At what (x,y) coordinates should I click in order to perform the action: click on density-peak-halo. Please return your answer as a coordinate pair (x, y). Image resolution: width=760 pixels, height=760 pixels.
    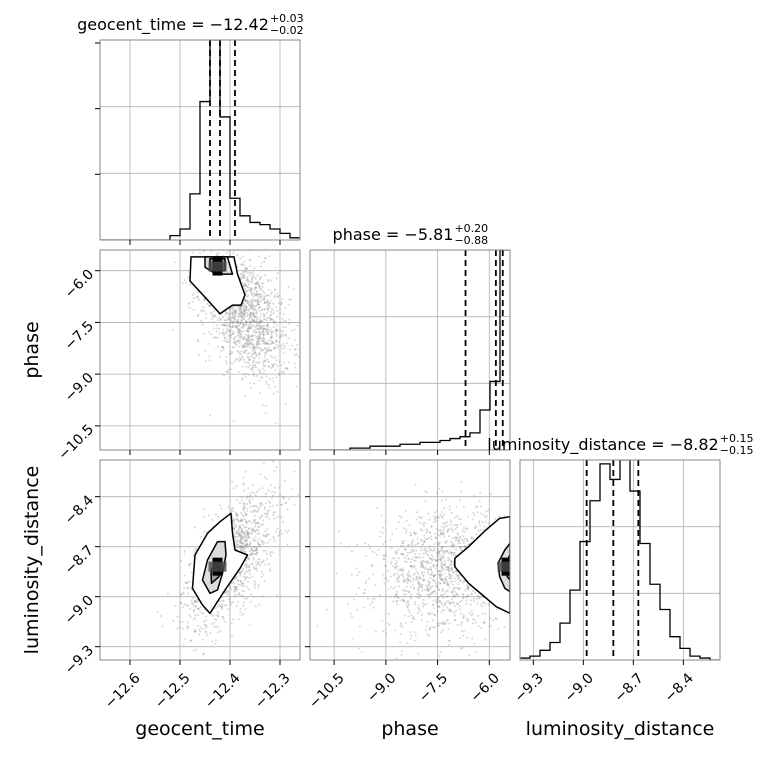
    Looking at the image, I should click on (217, 266).